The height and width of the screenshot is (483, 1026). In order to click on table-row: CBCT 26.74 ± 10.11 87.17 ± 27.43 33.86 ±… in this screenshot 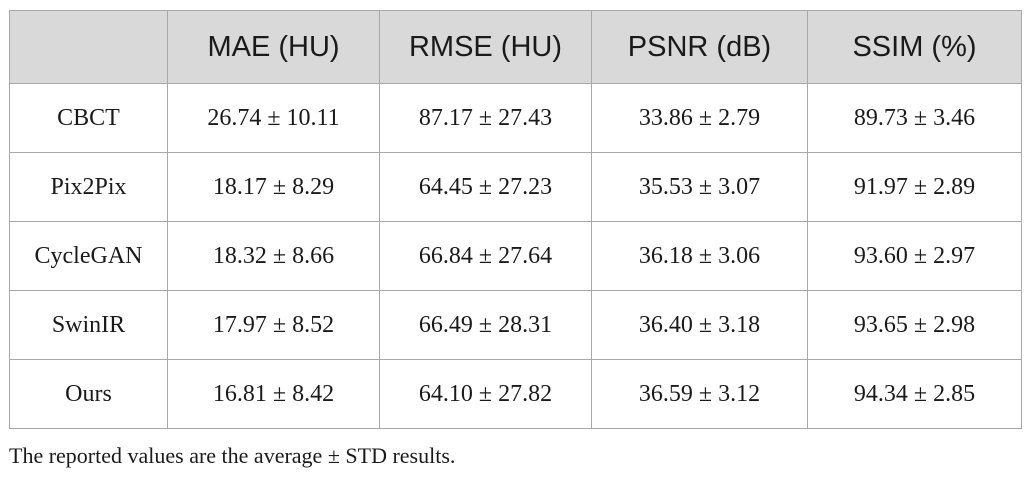, I will do `click(515, 118)`.